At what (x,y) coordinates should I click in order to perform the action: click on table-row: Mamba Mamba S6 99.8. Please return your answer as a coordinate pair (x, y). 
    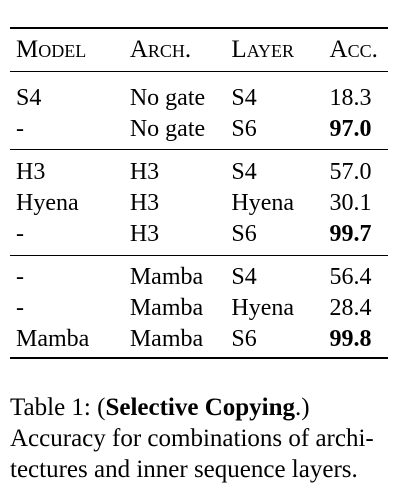
    Looking at the image, I should click on (199, 339).